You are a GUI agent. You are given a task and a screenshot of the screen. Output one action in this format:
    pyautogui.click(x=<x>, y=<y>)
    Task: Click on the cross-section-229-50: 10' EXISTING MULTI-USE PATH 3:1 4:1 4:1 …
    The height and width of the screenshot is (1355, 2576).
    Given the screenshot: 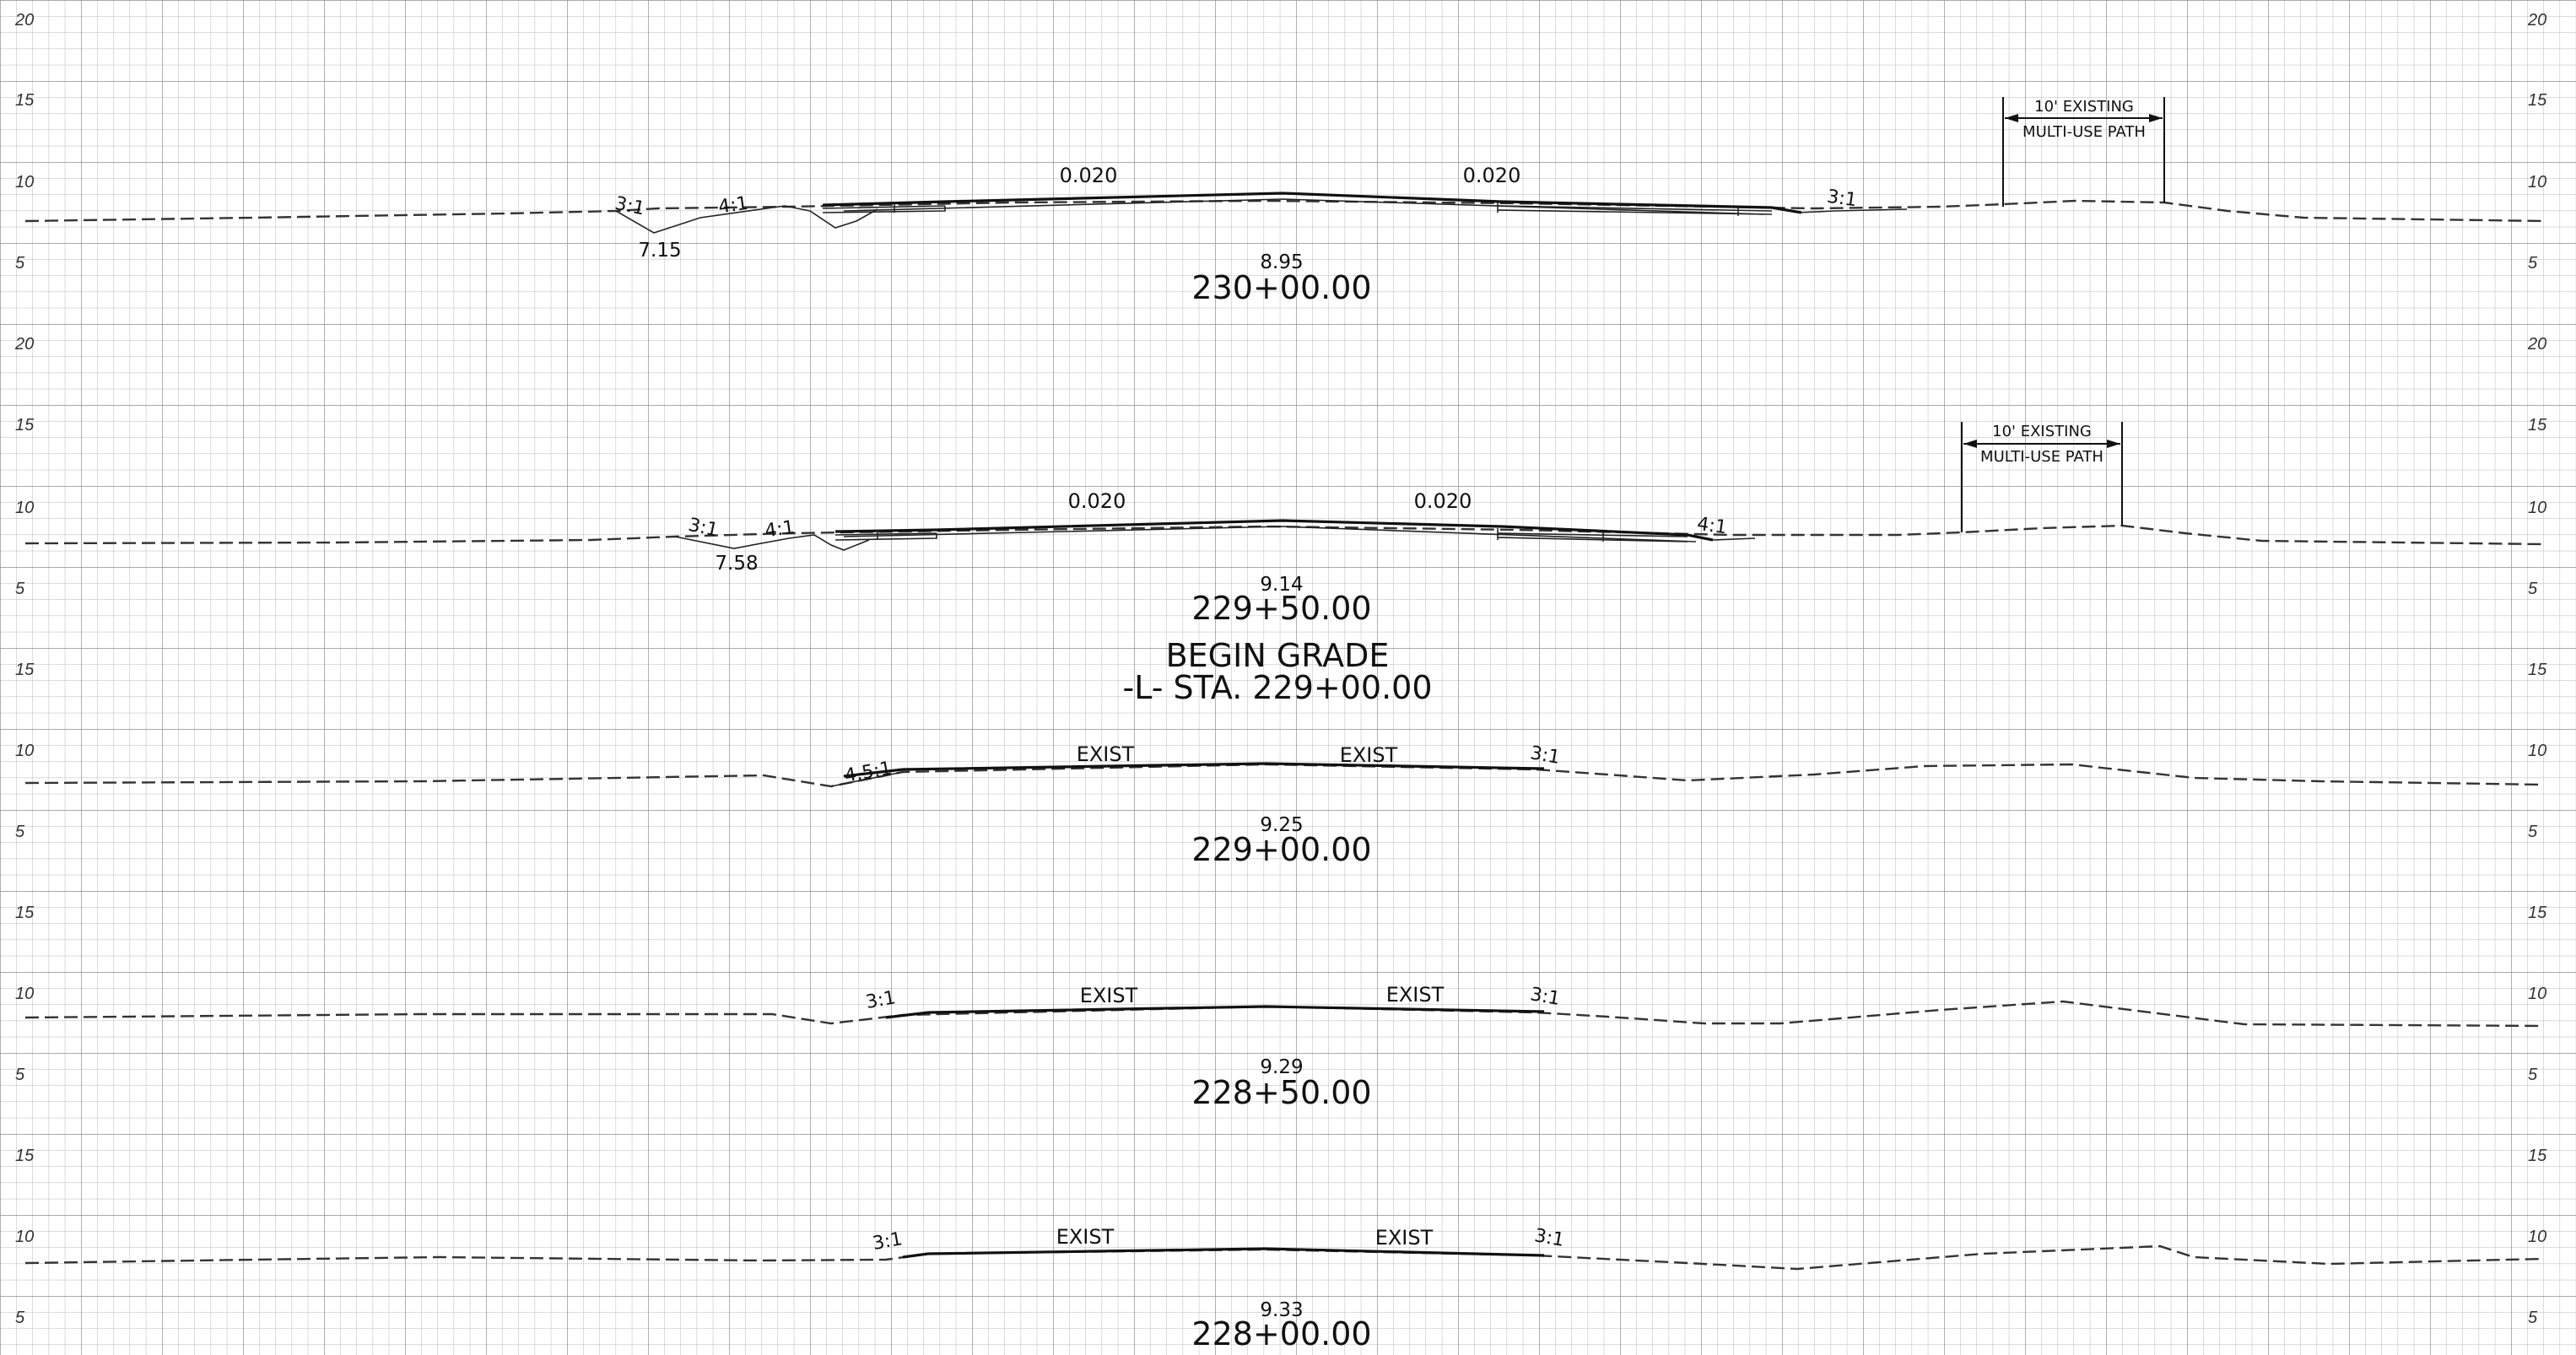 What is the action you would take?
    pyautogui.click(x=1284, y=524)
    